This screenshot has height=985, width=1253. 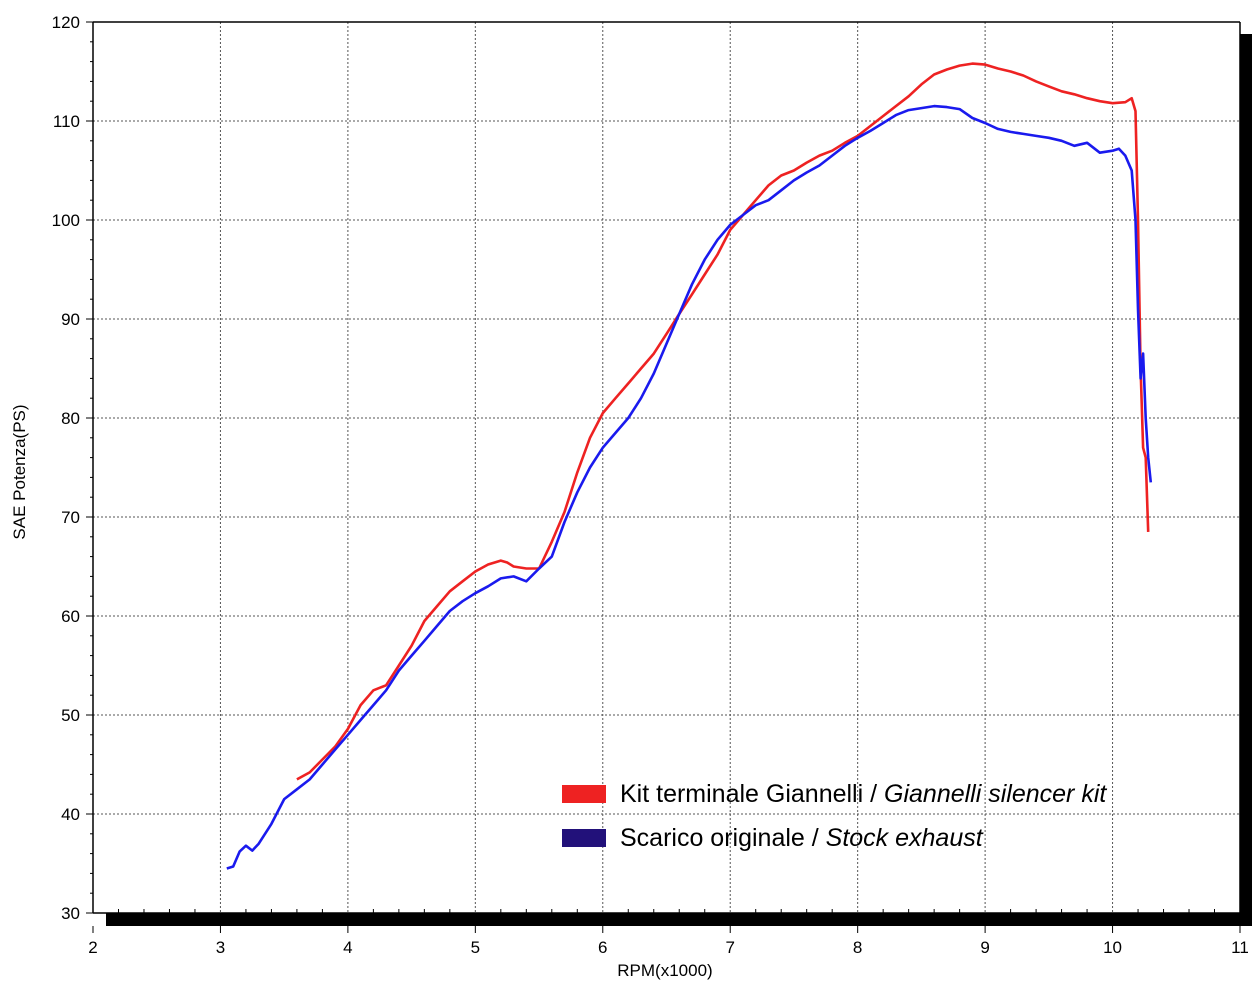 What do you see at coordinates (70, 418) in the screenshot?
I see `y-tick-label: 80` at bounding box center [70, 418].